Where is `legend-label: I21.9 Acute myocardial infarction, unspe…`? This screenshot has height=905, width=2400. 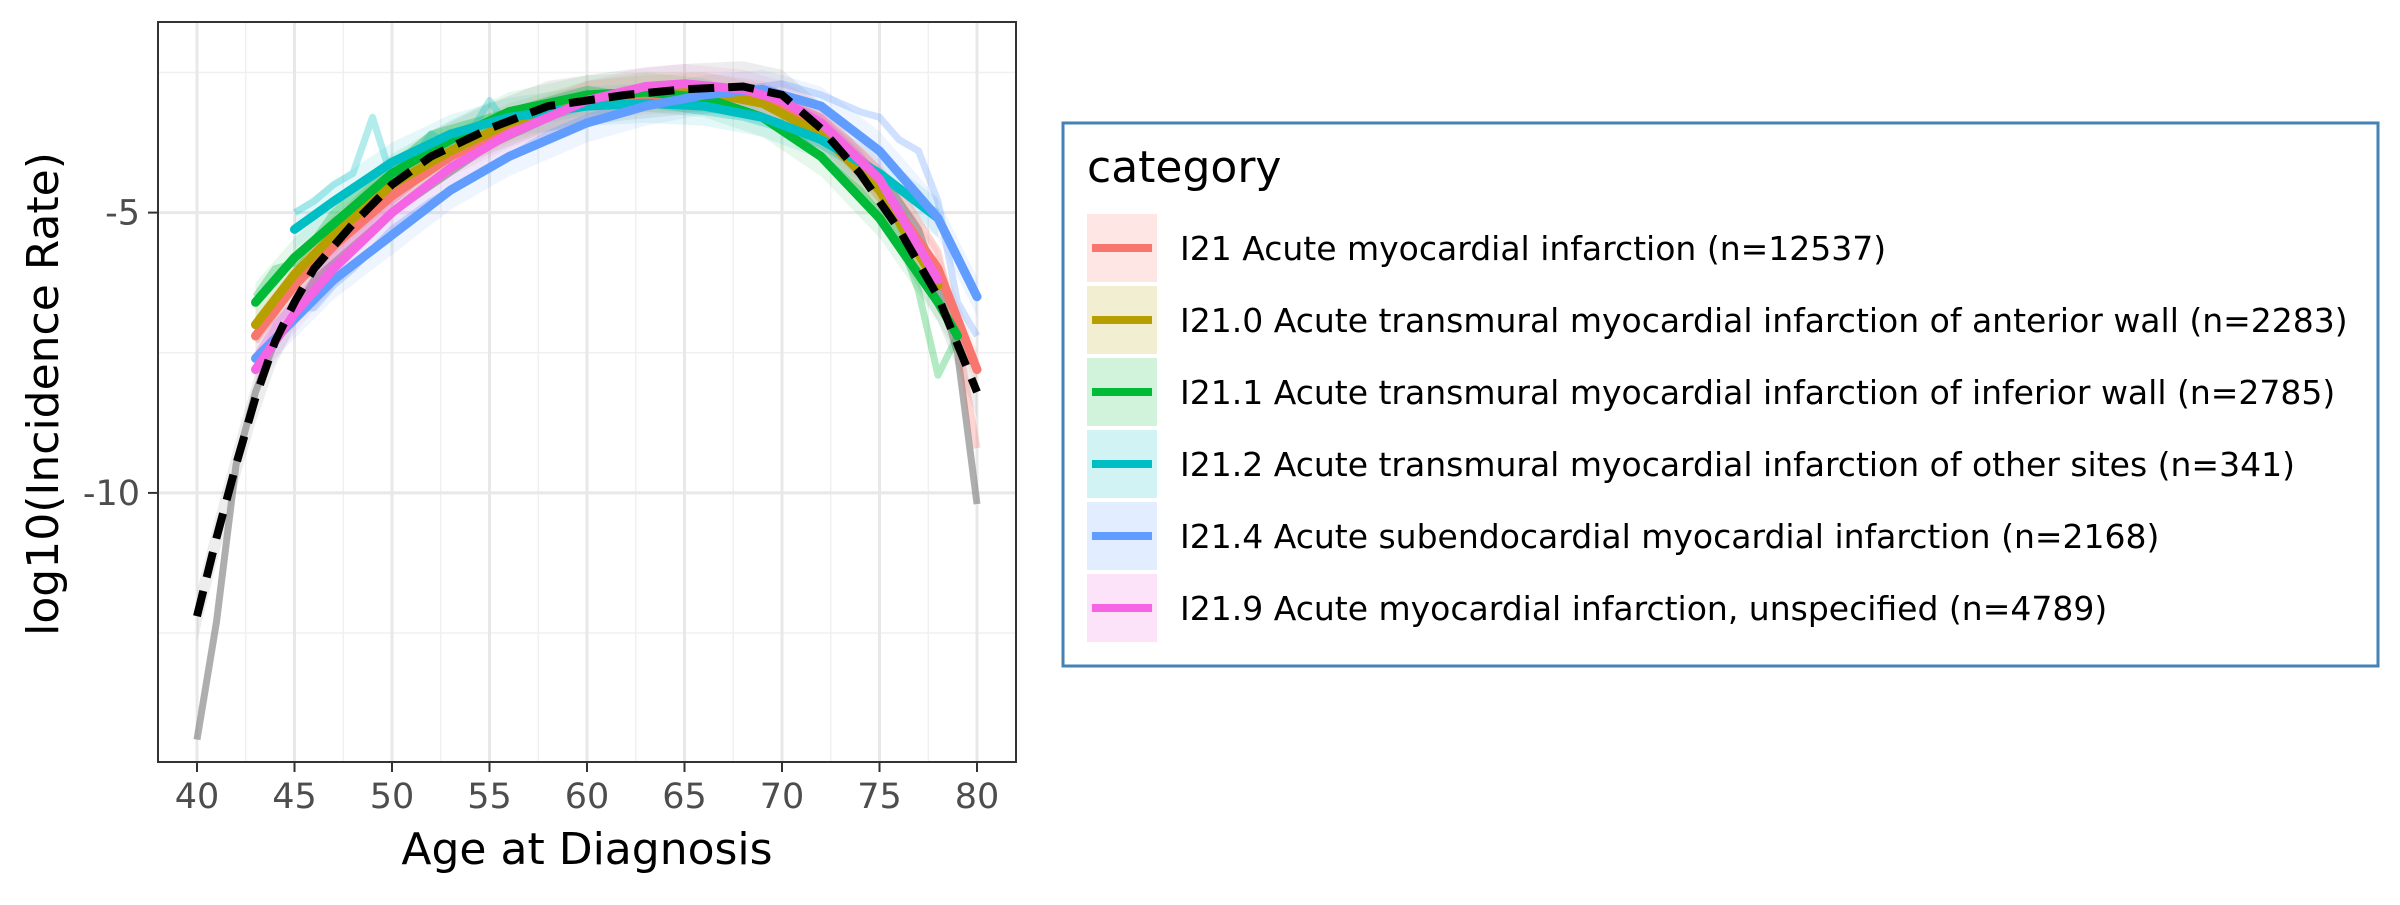
legend-label: I21.9 Acute myocardial infarction, unspe… is located at coordinates (1643, 608).